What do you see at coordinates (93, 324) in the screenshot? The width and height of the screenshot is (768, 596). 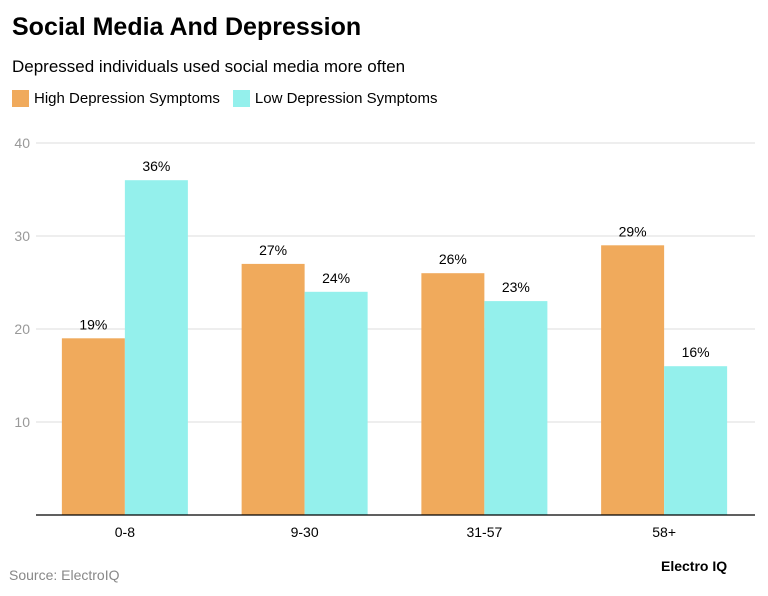 I see `data-label: 19%` at bounding box center [93, 324].